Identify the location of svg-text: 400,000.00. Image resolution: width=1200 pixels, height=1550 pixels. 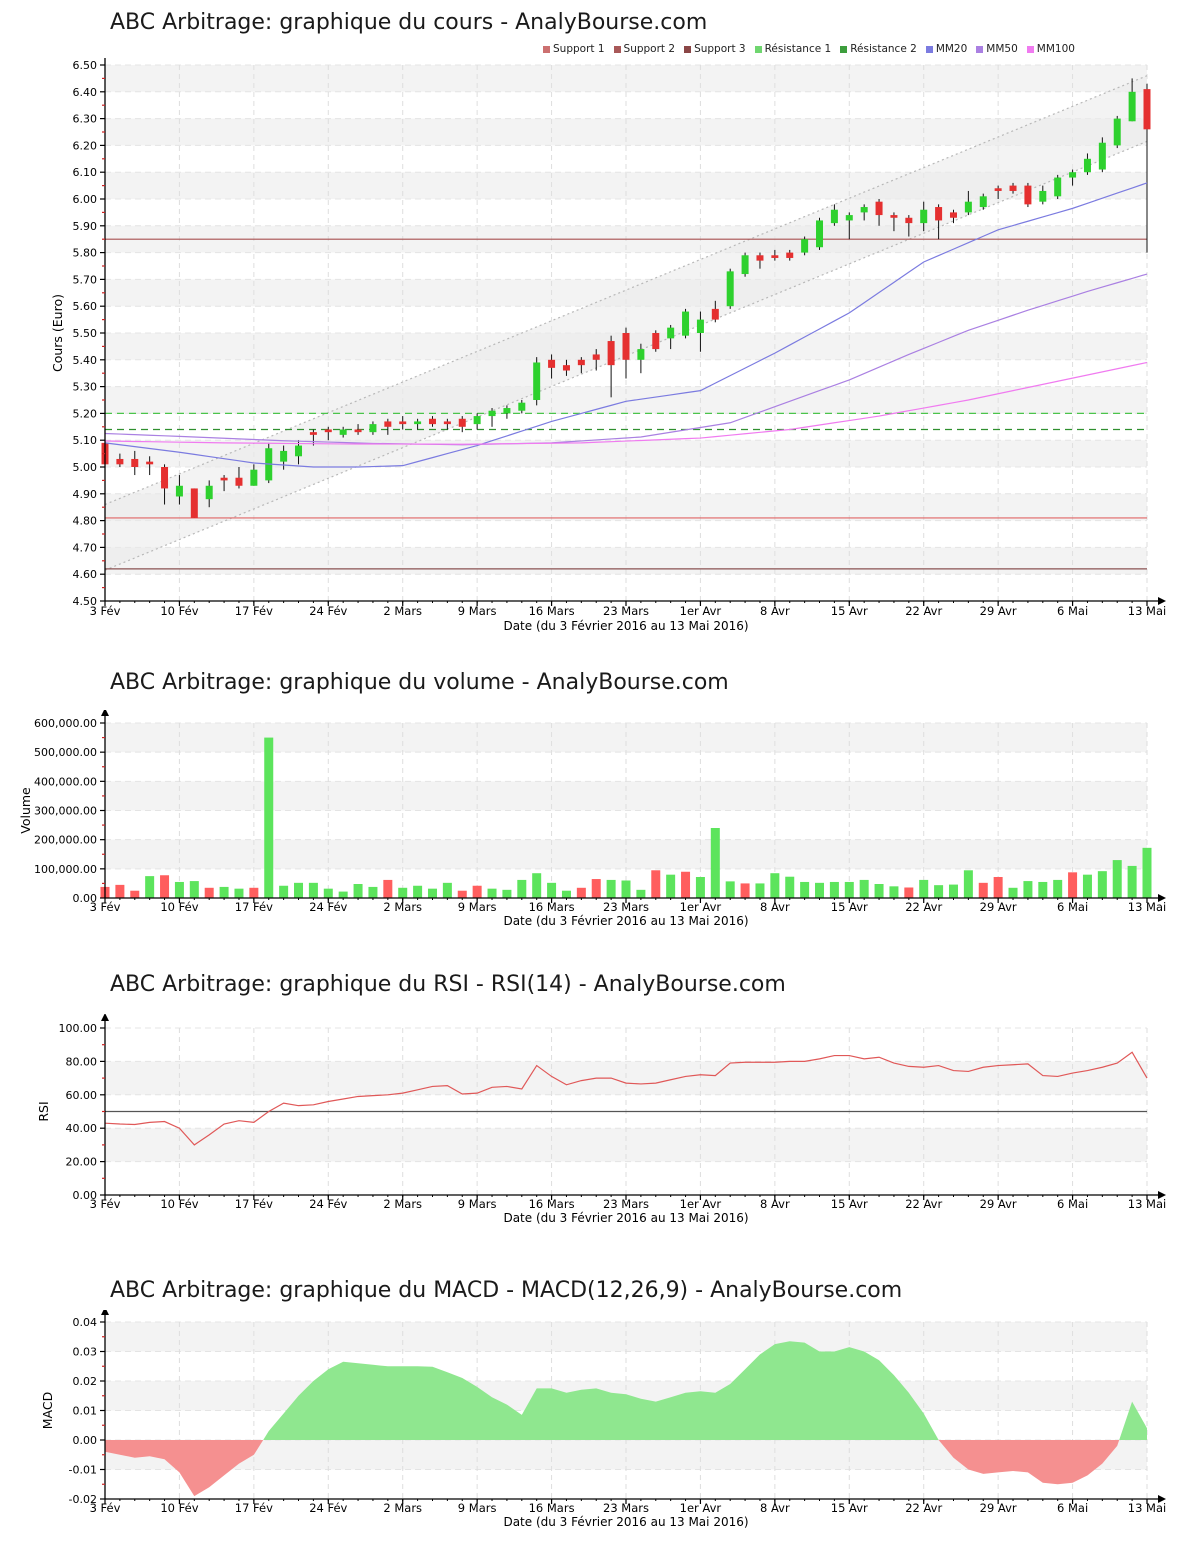
(65, 781).